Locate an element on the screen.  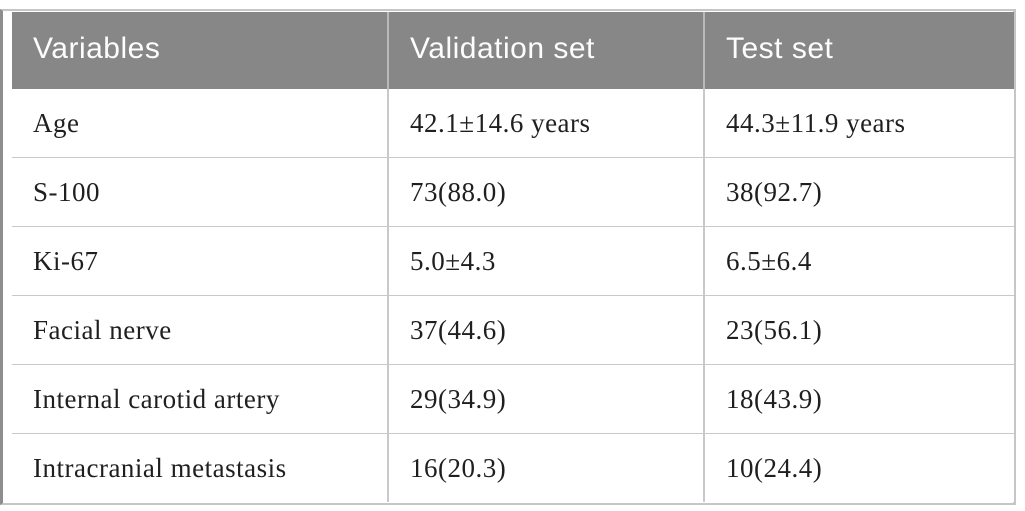
table-row: Internal carotid artery 29(34.9) 18(43.9) is located at coordinates (513, 399).